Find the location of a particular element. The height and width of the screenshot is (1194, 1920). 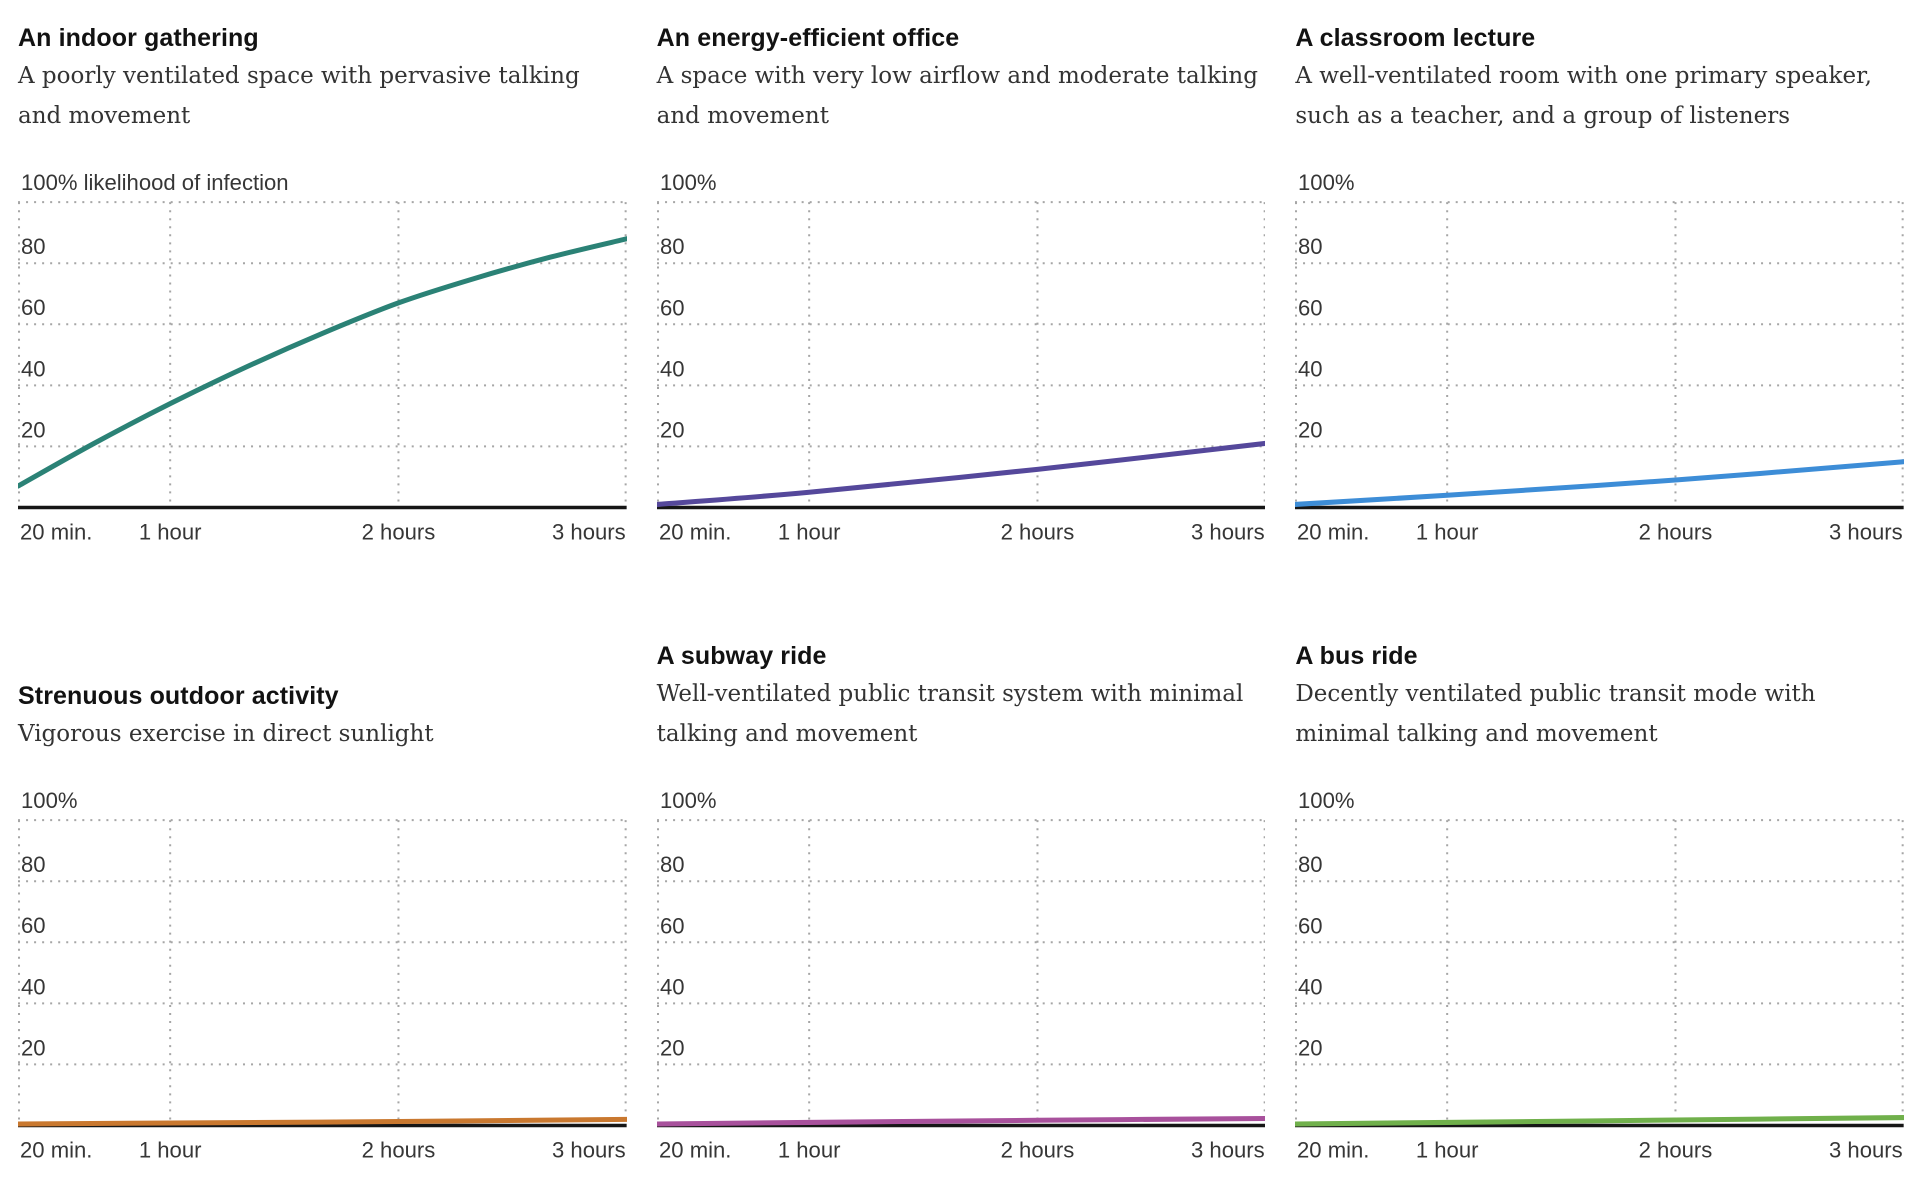

y-axis-labels: 100% likelihood of infection 80 60 40 20 is located at coordinates (155, 306).